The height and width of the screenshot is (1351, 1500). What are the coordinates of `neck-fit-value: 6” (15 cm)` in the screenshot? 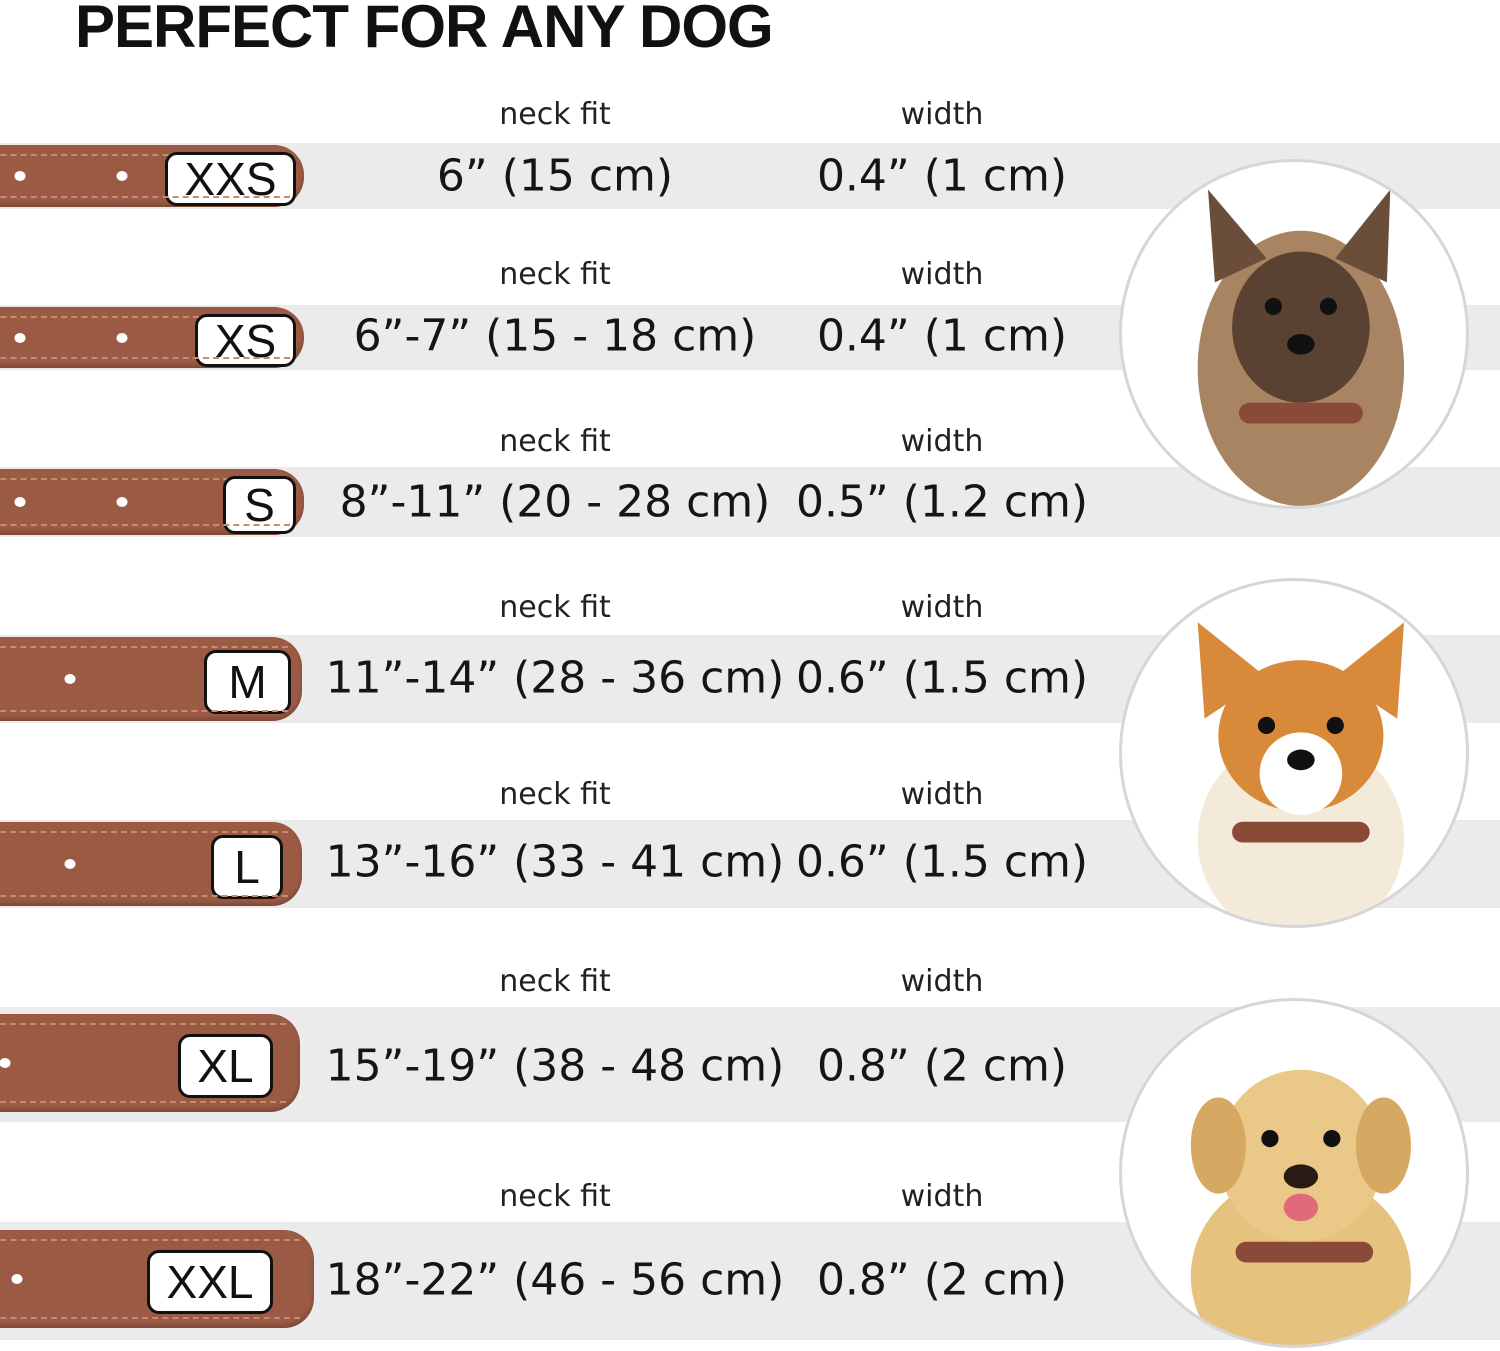 It's located at (555, 176).